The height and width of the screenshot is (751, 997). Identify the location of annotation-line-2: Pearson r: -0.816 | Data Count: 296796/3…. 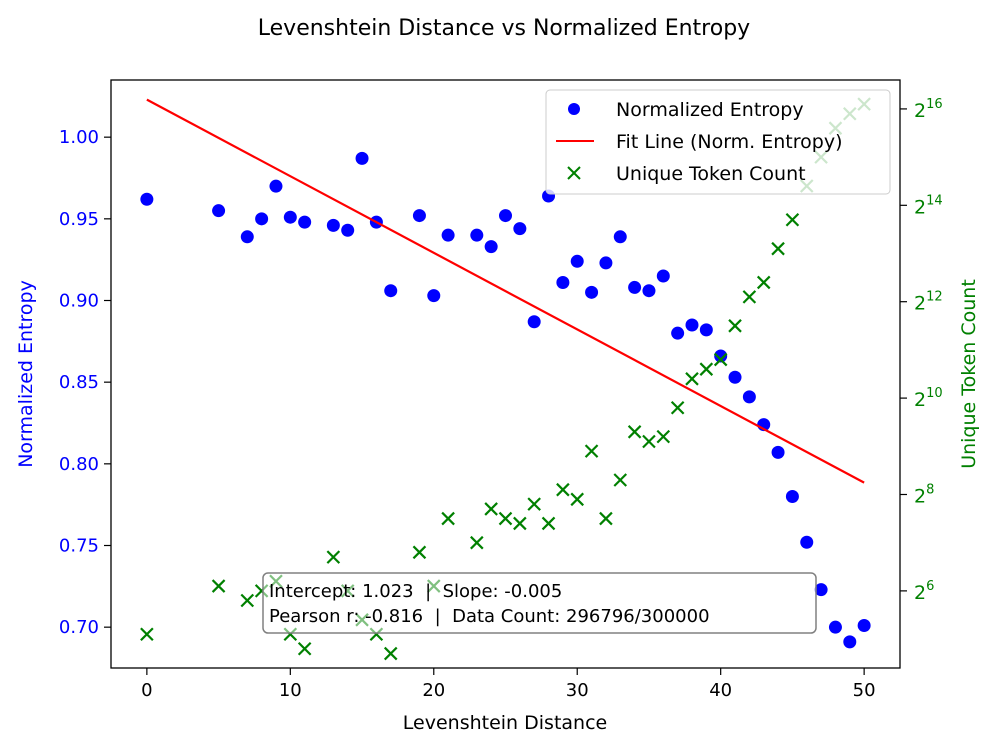
(489, 616).